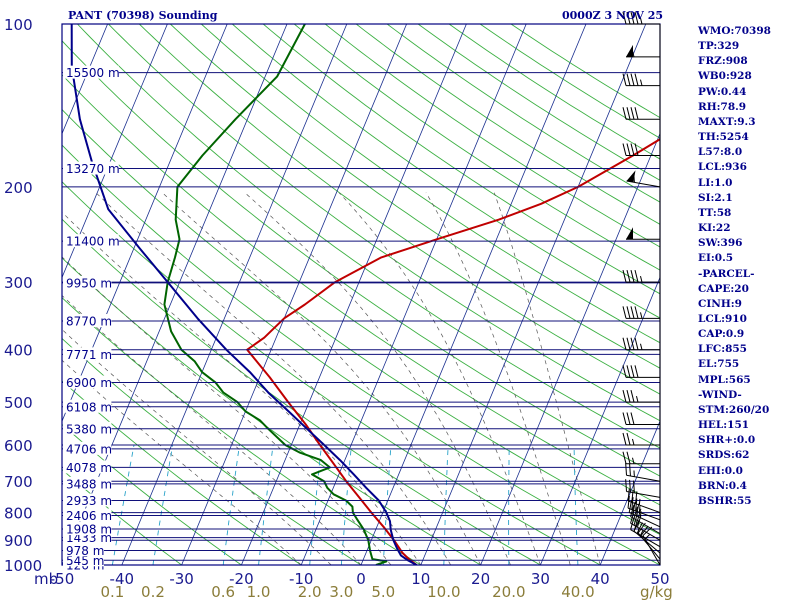 This screenshot has width=800, height=600. Describe the element at coordinates (656, 591) in the screenshot. I see `mixing-ratio-unit: g/kg` at that location.